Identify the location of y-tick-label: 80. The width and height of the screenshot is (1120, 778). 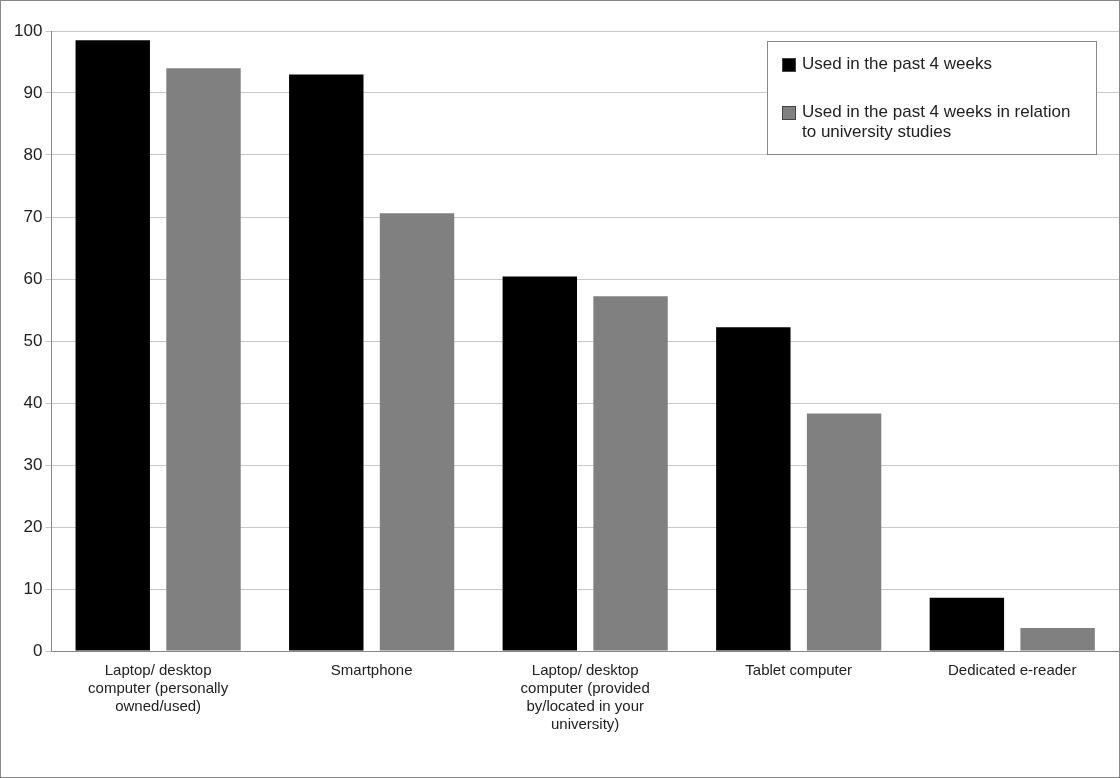
(33, 154).